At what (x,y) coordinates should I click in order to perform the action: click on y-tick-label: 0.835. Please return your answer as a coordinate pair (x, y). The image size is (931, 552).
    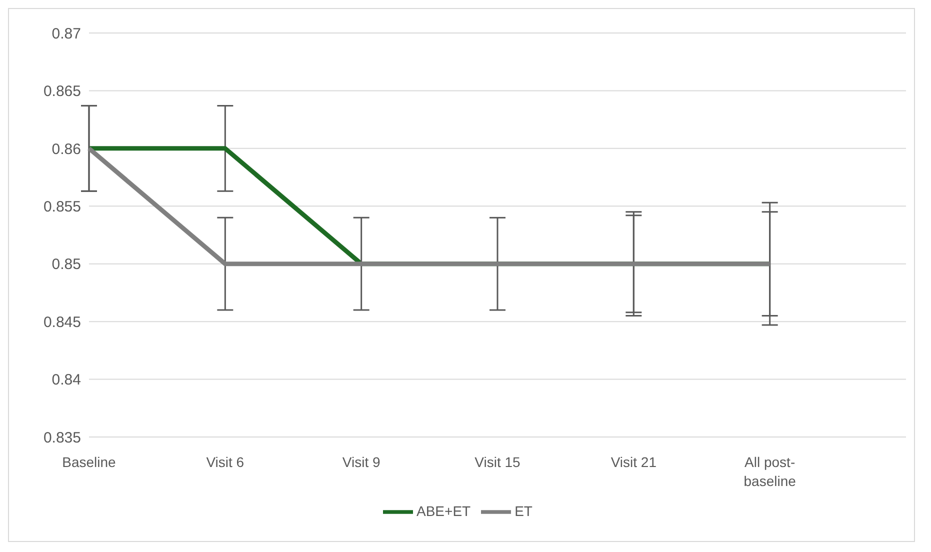
    Looking at the image, I should click on (62, 437).